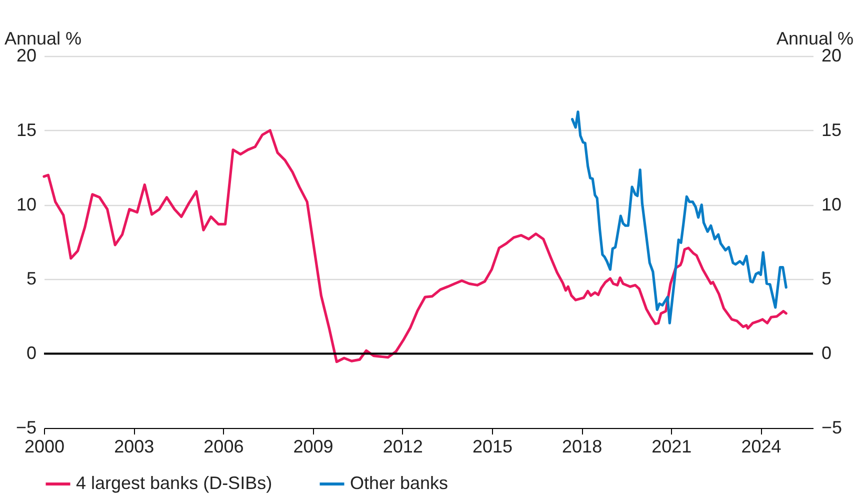 Image resolution: width=859 pixels, height=497 pixels. I want to click on y2-tick-label: 10, so click(832, 204).